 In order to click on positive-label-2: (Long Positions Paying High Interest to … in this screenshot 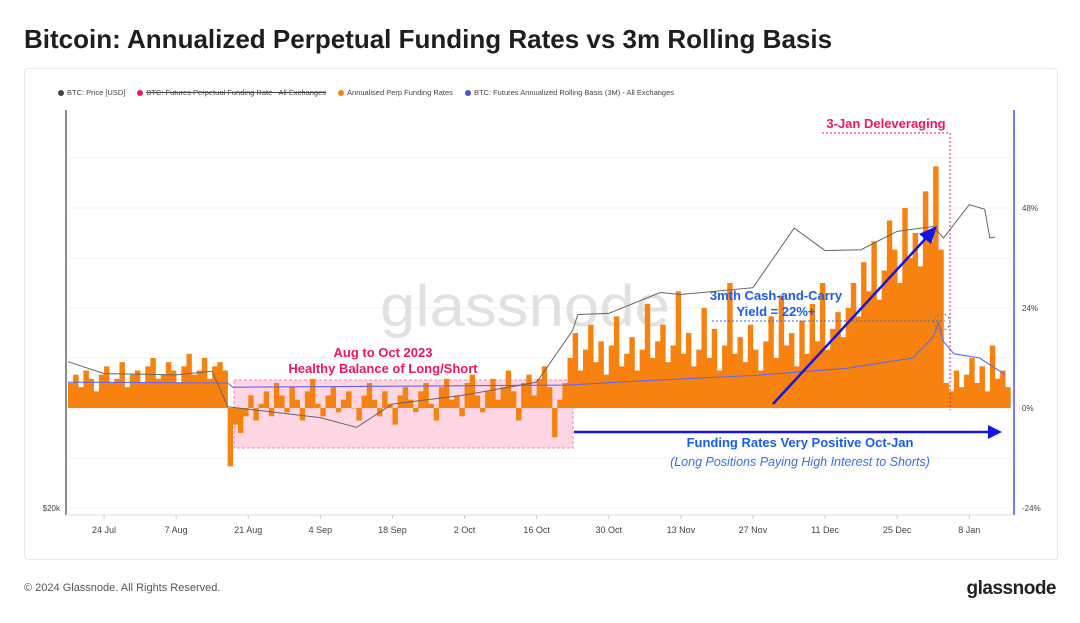, I will do `click(800, 462)`.